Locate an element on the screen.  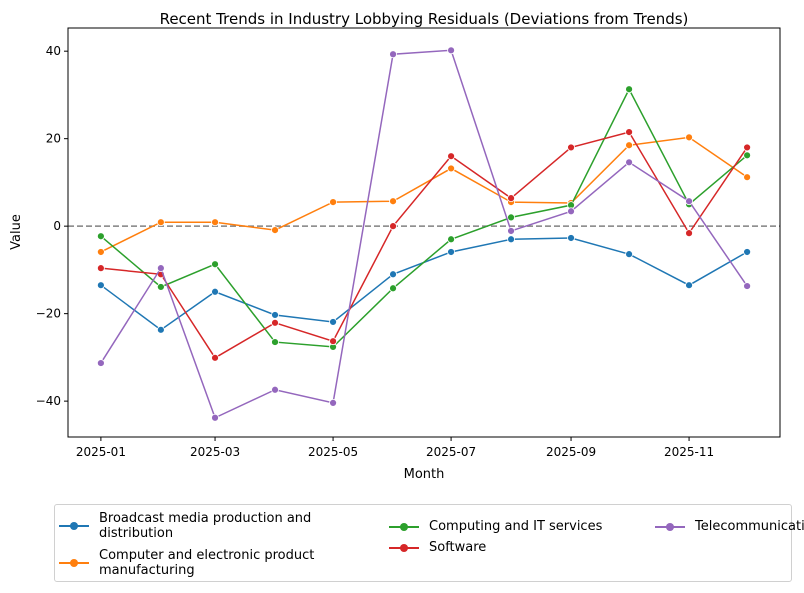
legend-label: Computing and IT services is located at coordinates (516, 526).